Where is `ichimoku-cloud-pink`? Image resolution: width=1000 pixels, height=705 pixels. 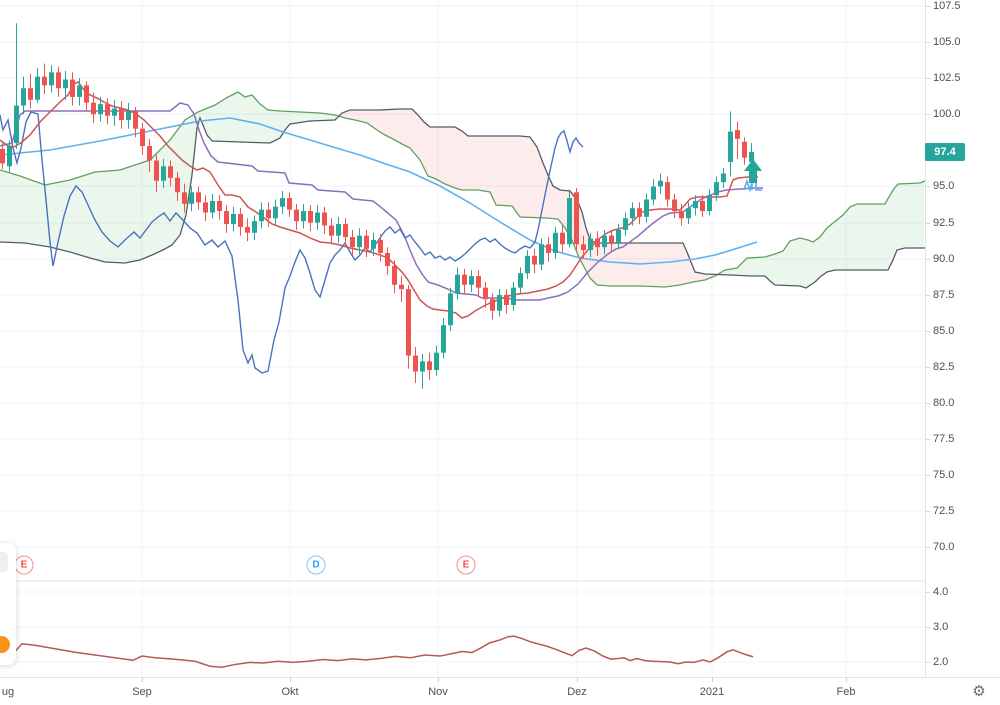
ichimoku-cloud-pink is located at coordinates (528, 198).